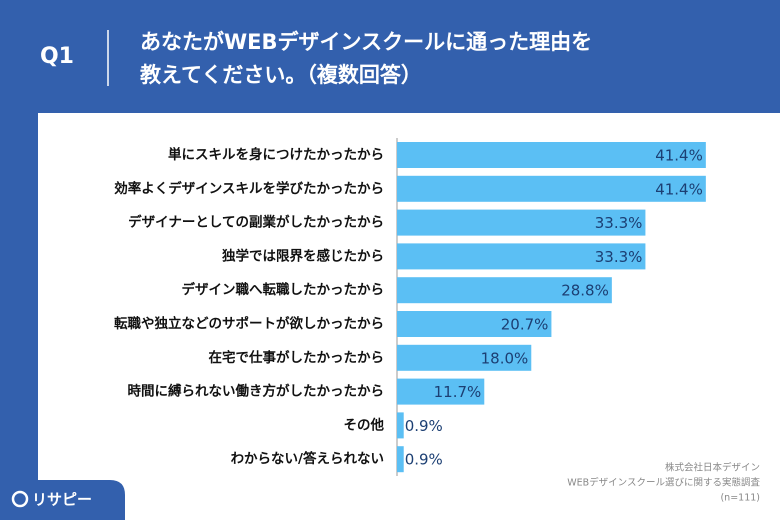 The width and height of the screenshot is (780, 520). I want to click on value-label: 11.7%, so click(458, 392).